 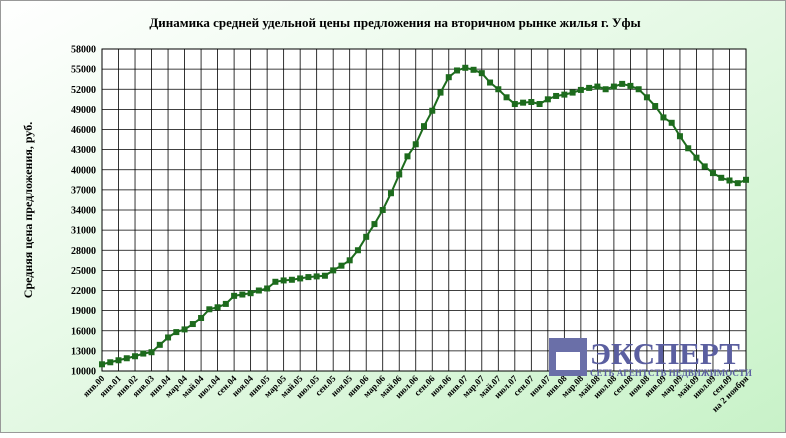 What do you see at coordinates (83, 231) in the screenshot?
I see `y-tick-label: 31000` at bounding box center [83, 231].